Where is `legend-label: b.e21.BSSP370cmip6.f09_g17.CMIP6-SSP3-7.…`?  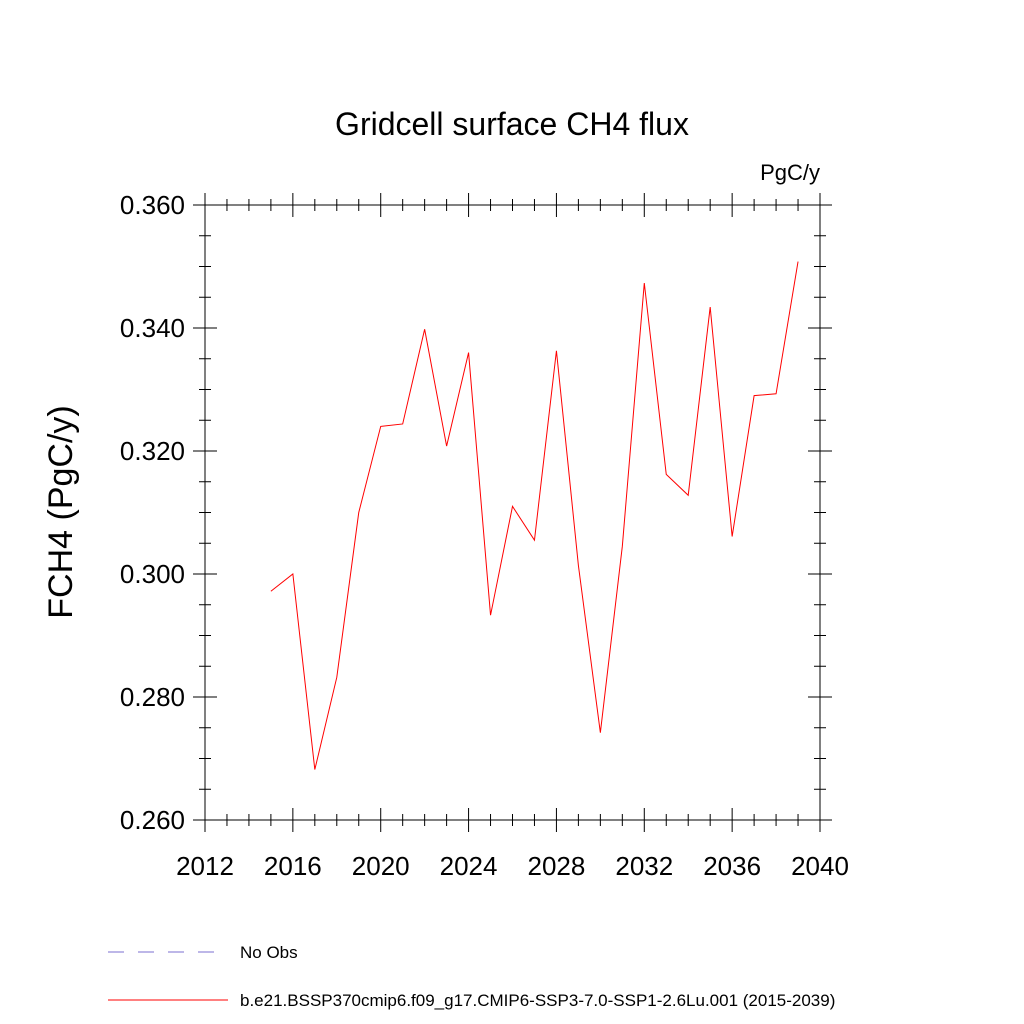 legend-label: b.e21.BSSP370cmip6.f09_g17.CMIP6-SSP3-7.… is located at coordinates (537, 1000).